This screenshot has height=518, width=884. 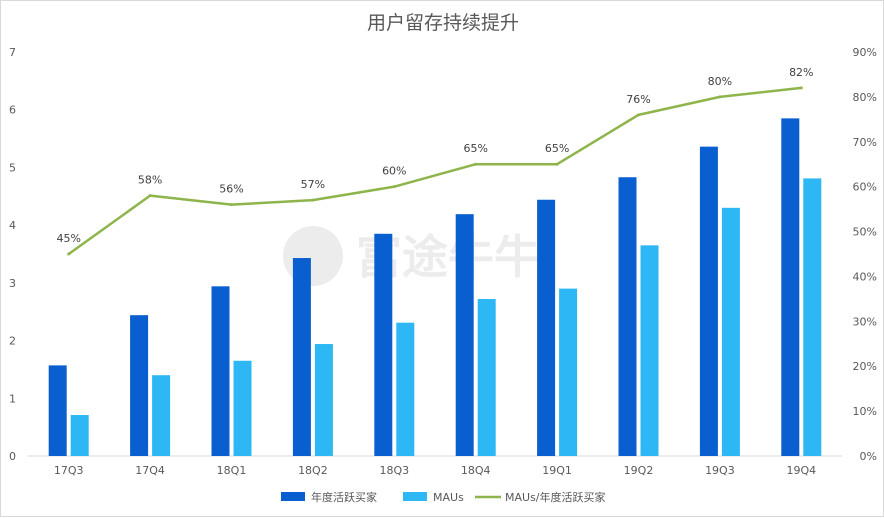 I want to click on right-tick-label: 80%, so click(x=865, y=97).